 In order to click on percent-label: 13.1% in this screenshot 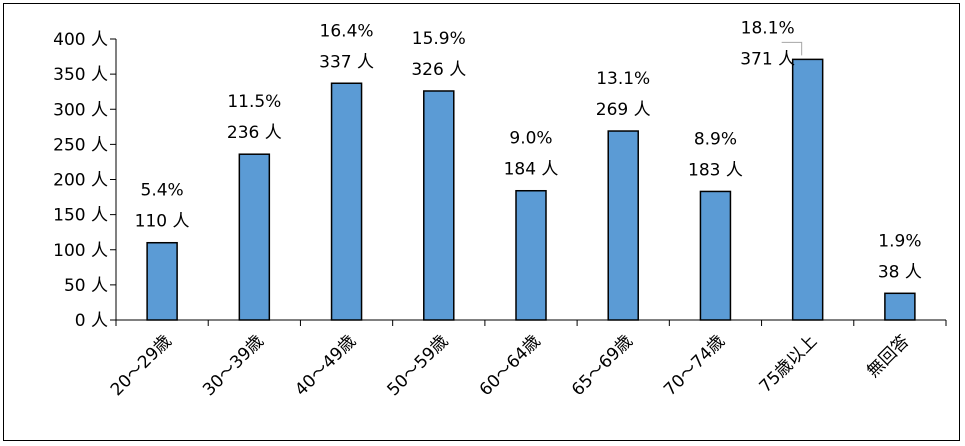, I will do `click(623, 79)`.